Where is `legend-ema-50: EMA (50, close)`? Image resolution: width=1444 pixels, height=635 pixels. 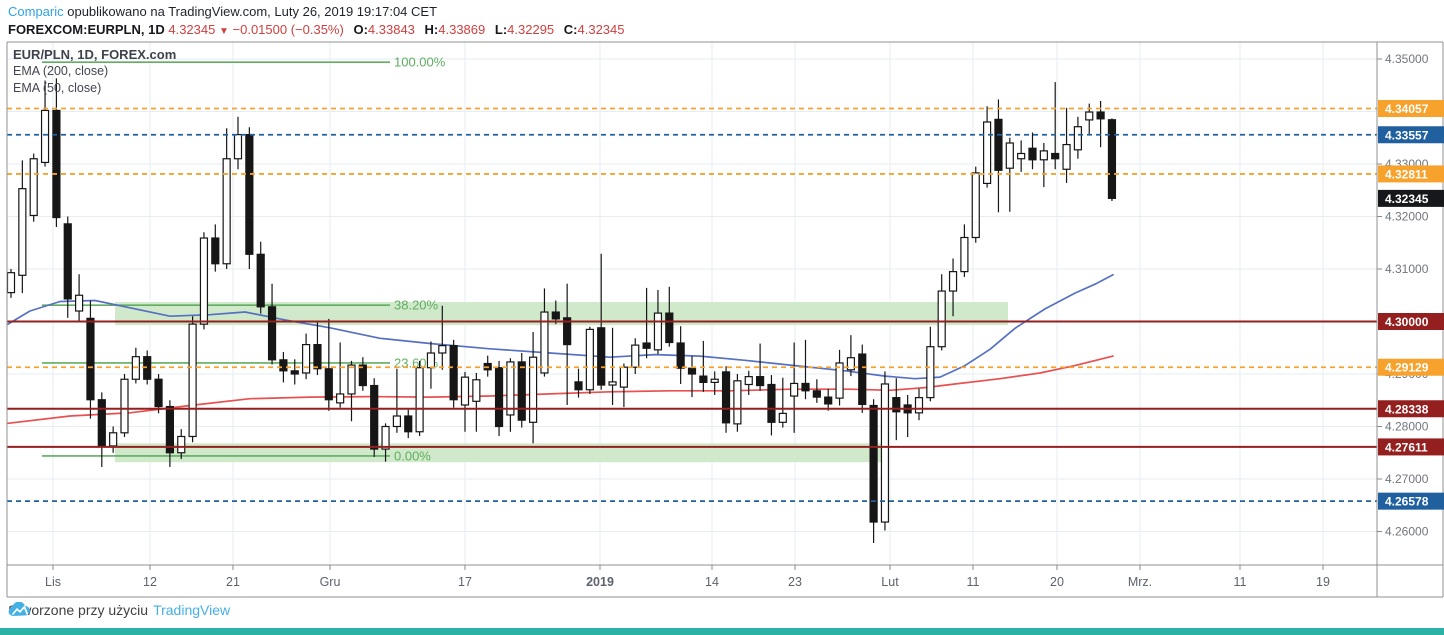
legend-ema-50: EMA (50, close) is located at coordinates (57, 88).